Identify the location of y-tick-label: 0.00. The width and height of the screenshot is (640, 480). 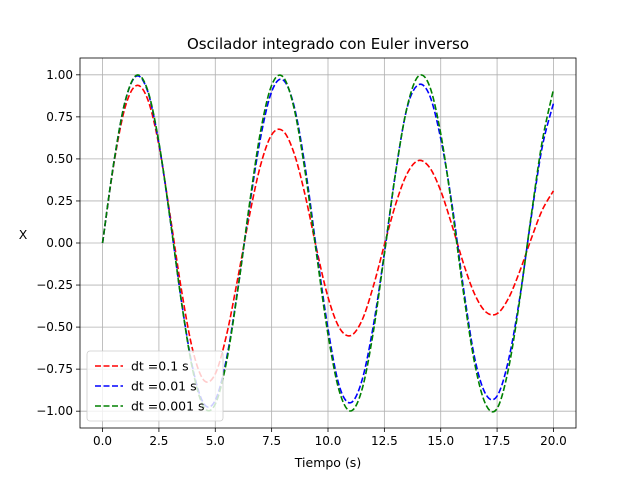
(59, 243).